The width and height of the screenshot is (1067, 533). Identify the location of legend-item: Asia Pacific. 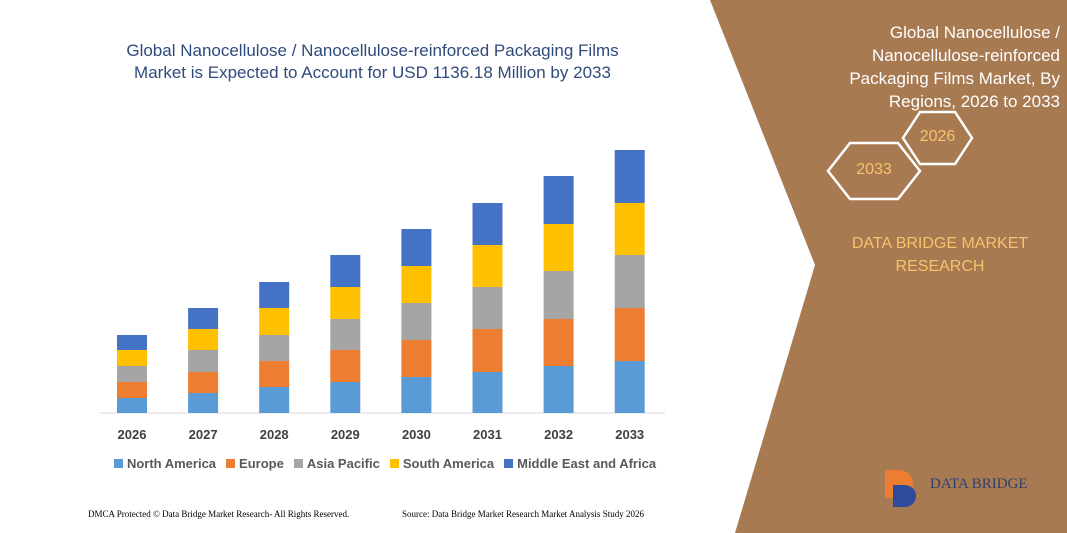
(336, 463).